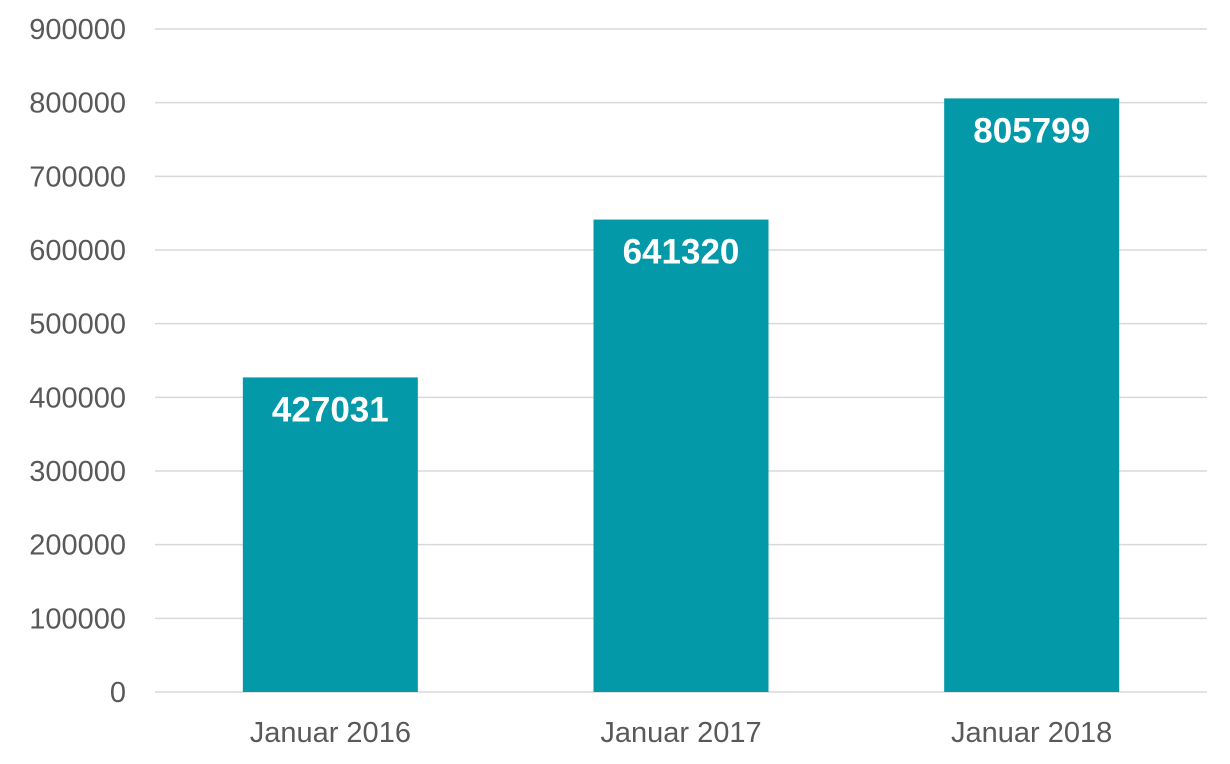  I want to click on data-label: 427031, so click(330, 409).